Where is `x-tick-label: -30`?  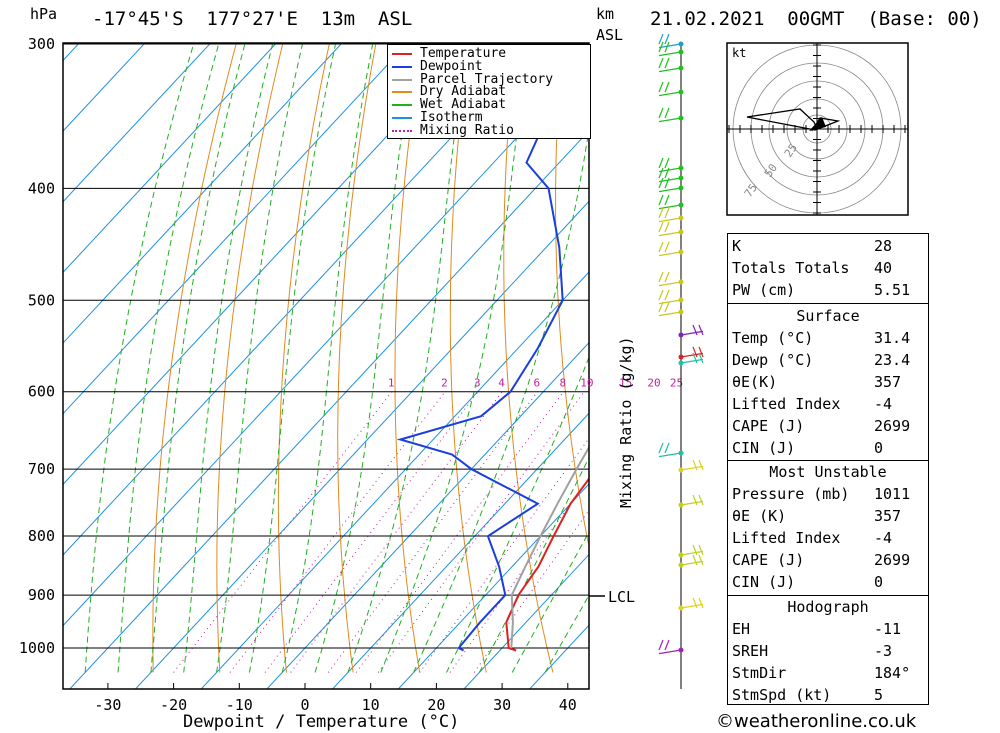
x-tick-label: -30 is located at coordinates (107, 705).